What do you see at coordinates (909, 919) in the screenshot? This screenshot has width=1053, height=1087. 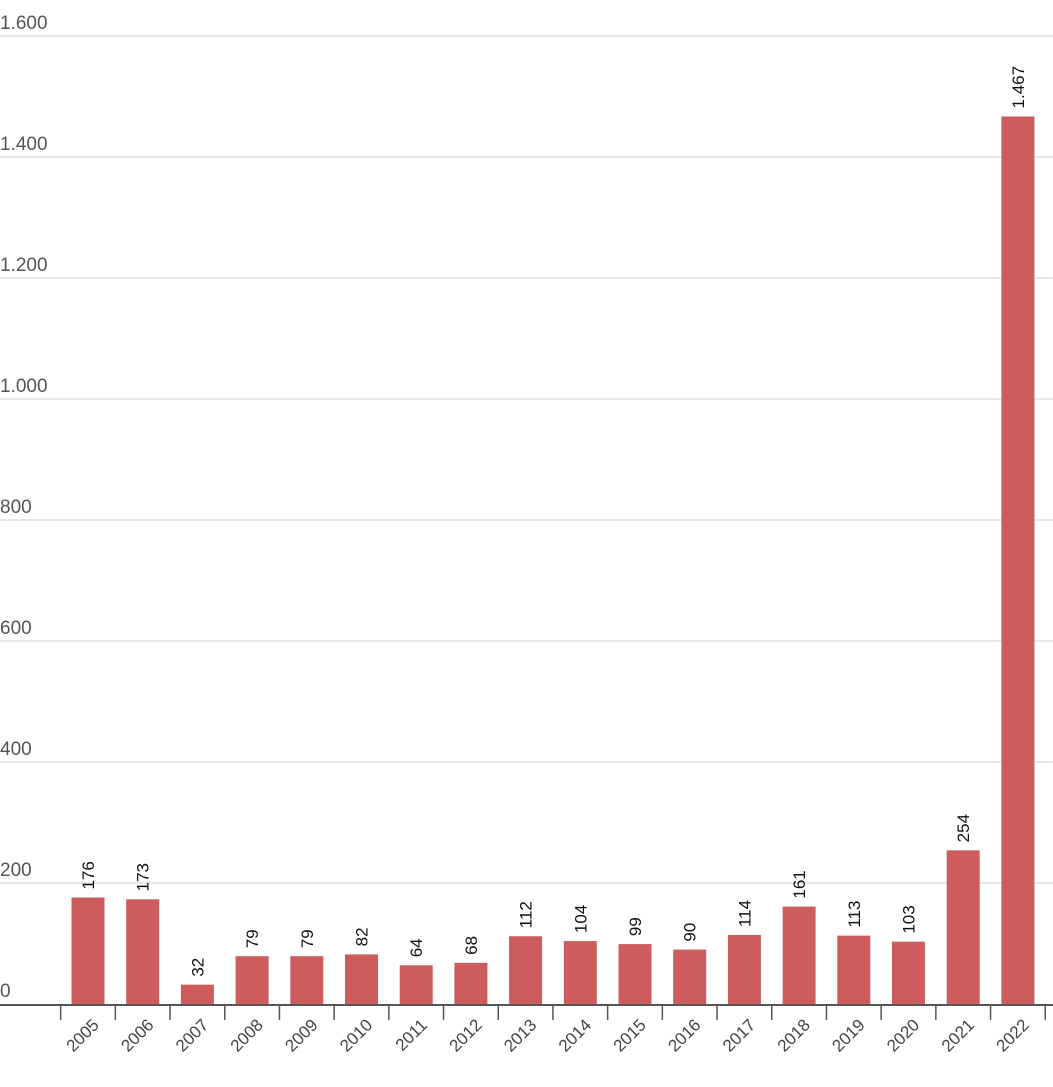 I see `bar-value-label: 103` at bounding box center [909, 919].